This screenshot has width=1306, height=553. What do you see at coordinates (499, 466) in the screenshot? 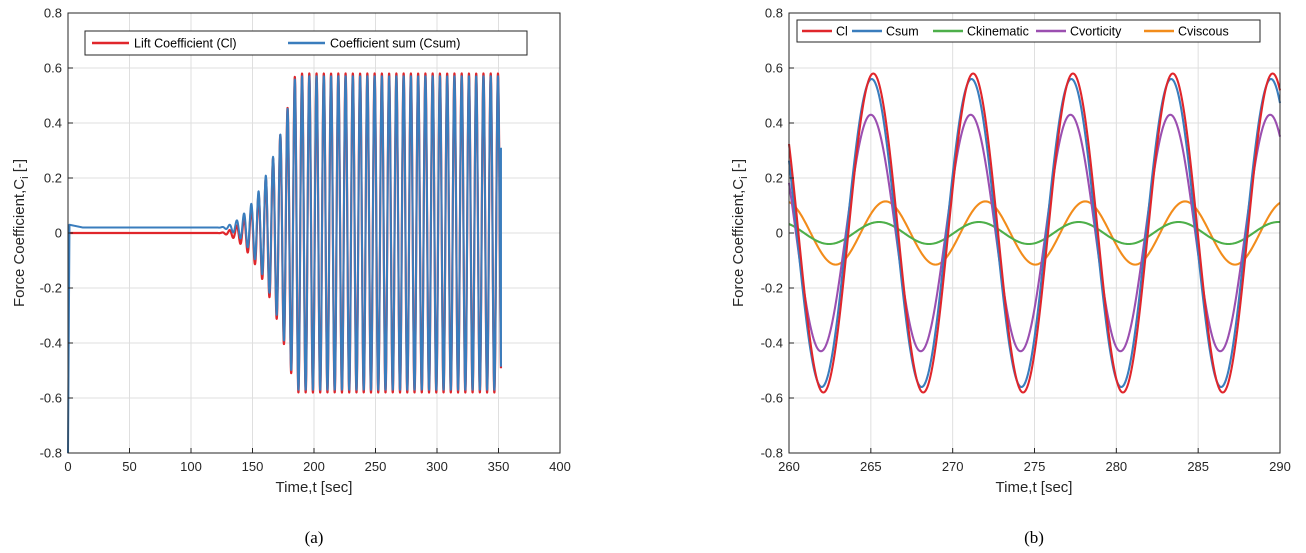
I see `x-tick-label-a: 350` at bounding box center [499, 466].